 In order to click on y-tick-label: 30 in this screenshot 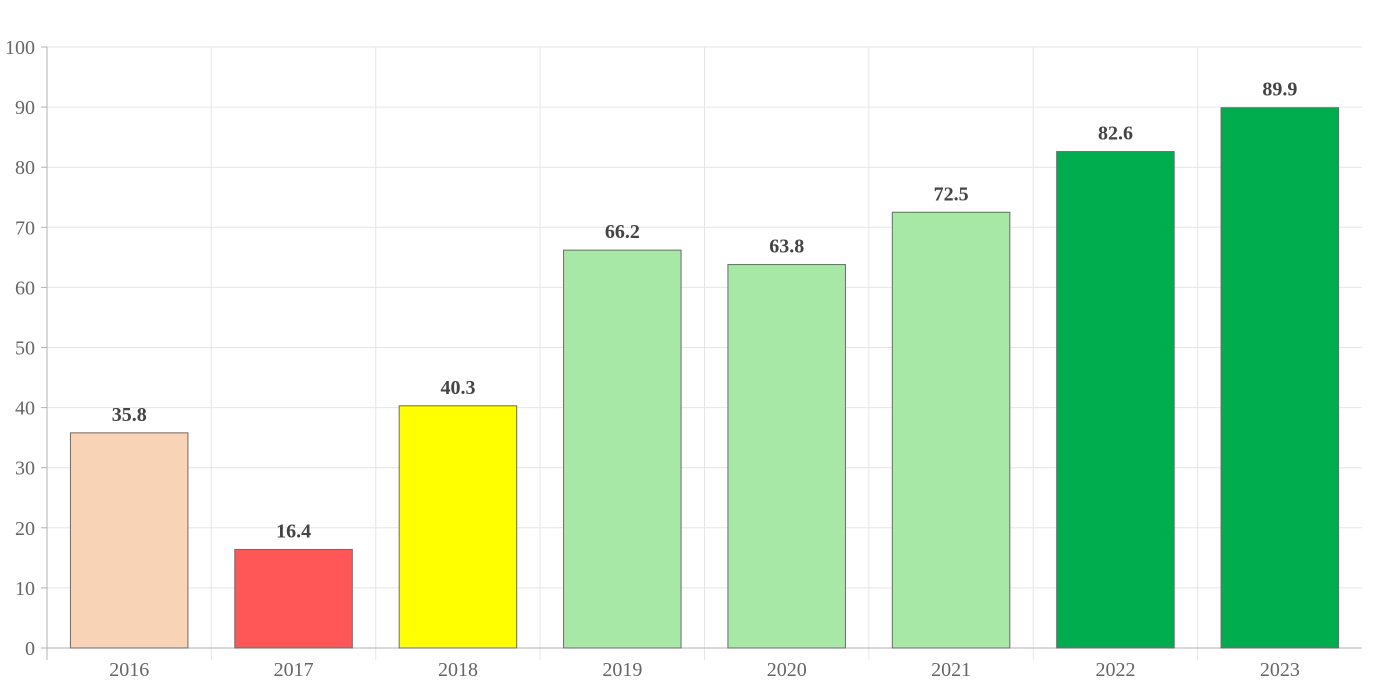, I will do `click(25, 469)`.